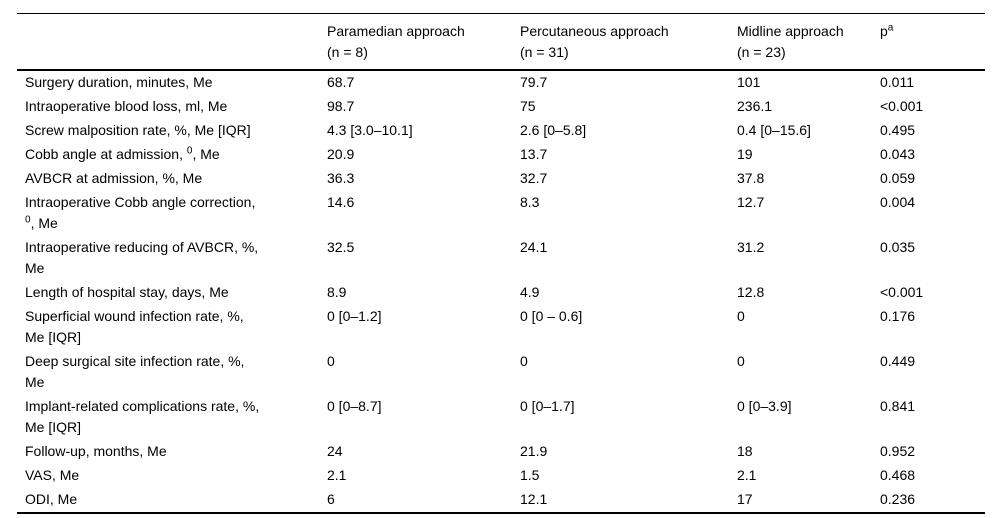  What do you see at coordinates (331, 499) in the screenshot?
I see `paramedian-value-cell: 6` at bounding box center [331, 499].